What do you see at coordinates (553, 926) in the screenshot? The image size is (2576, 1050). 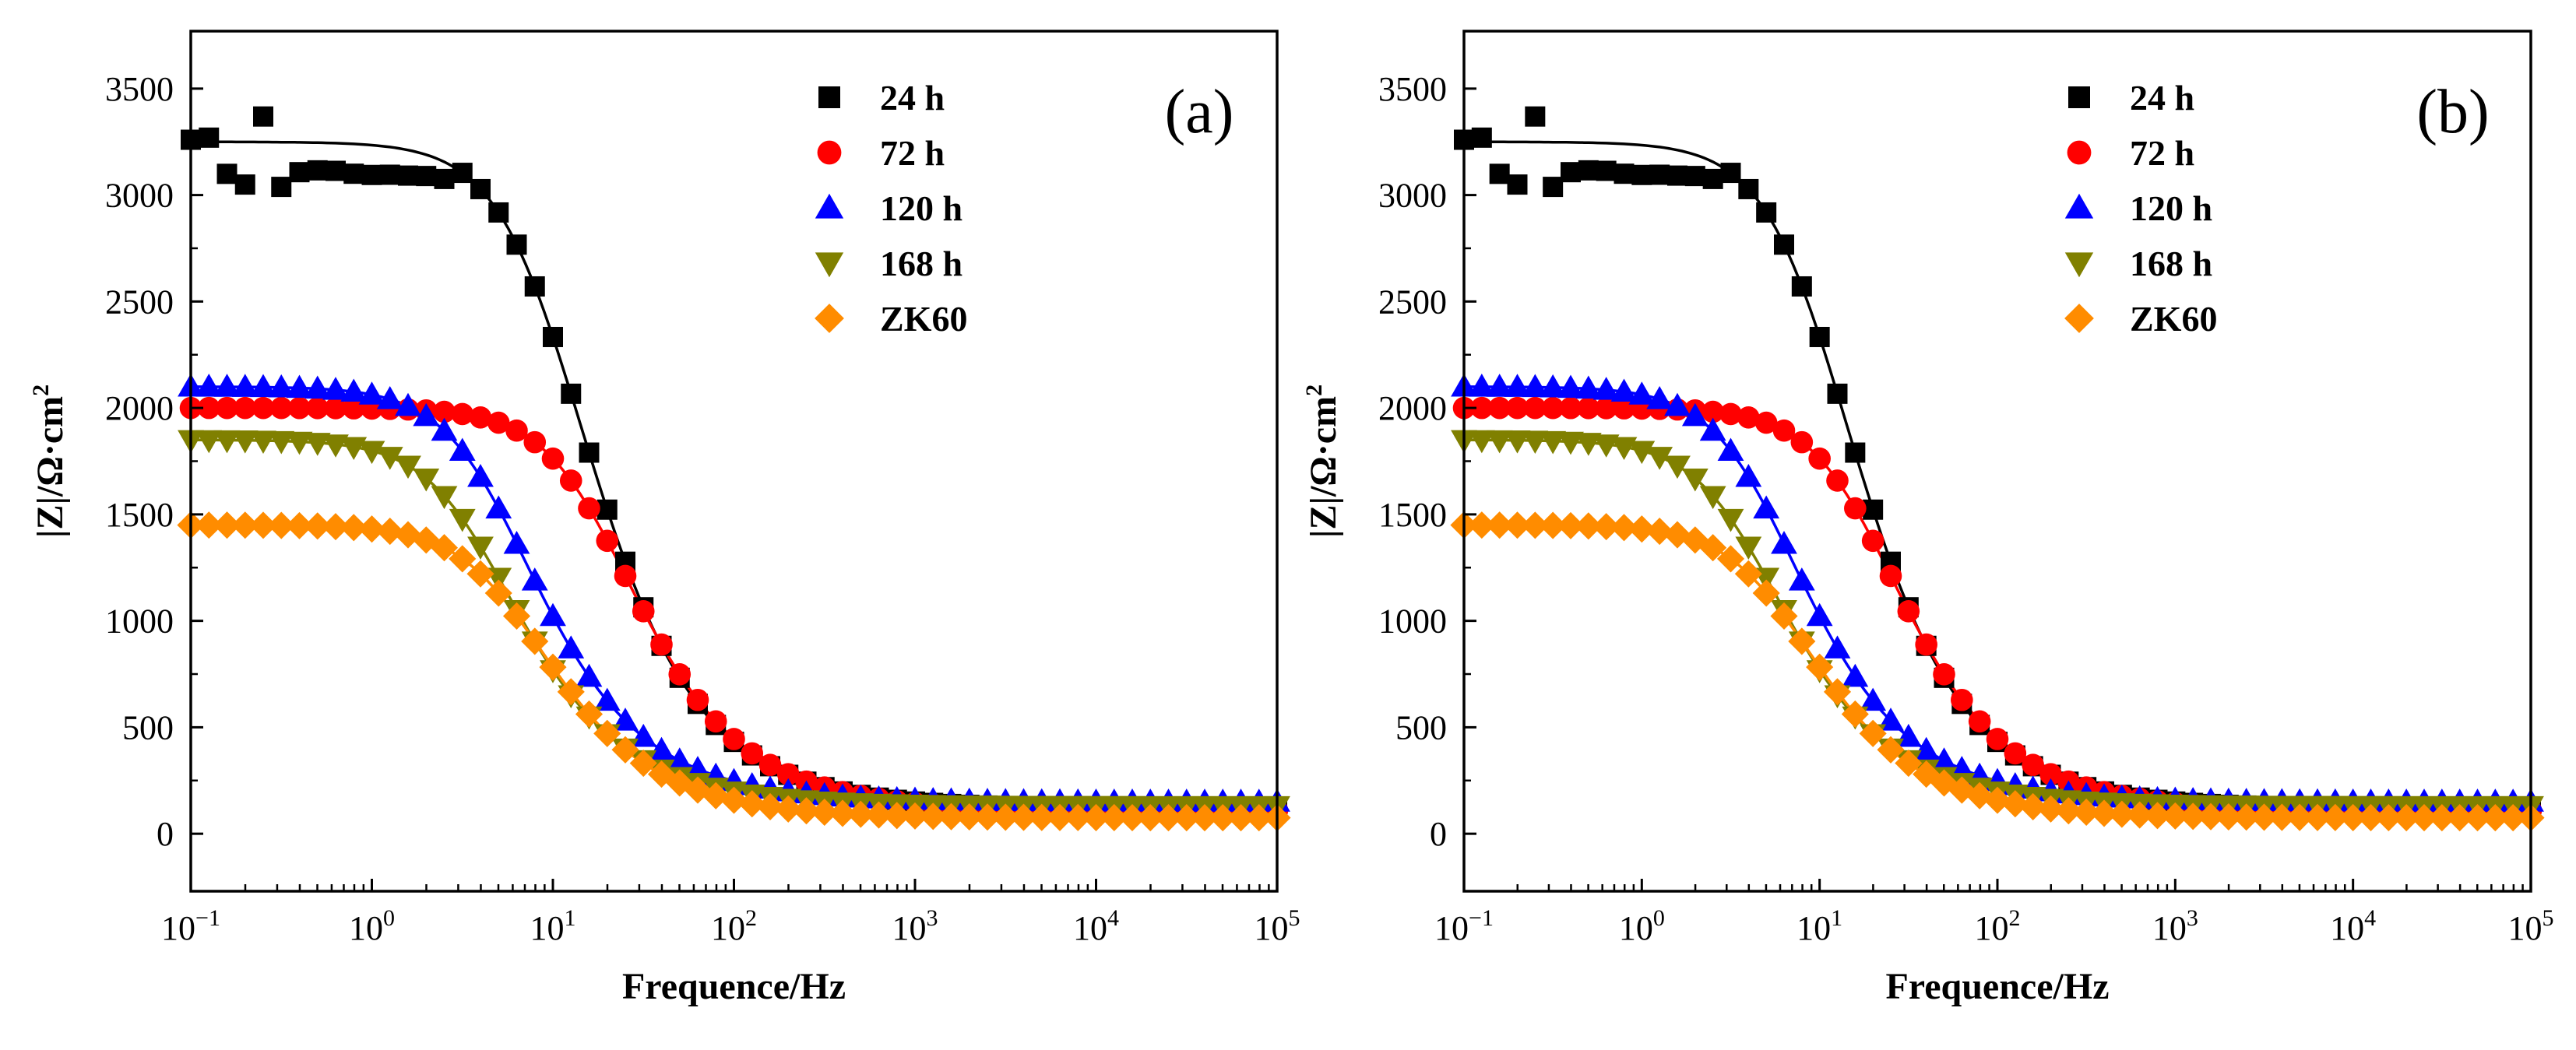 I see `x-tick-label: 10¹` at bounding box center [553, 926].